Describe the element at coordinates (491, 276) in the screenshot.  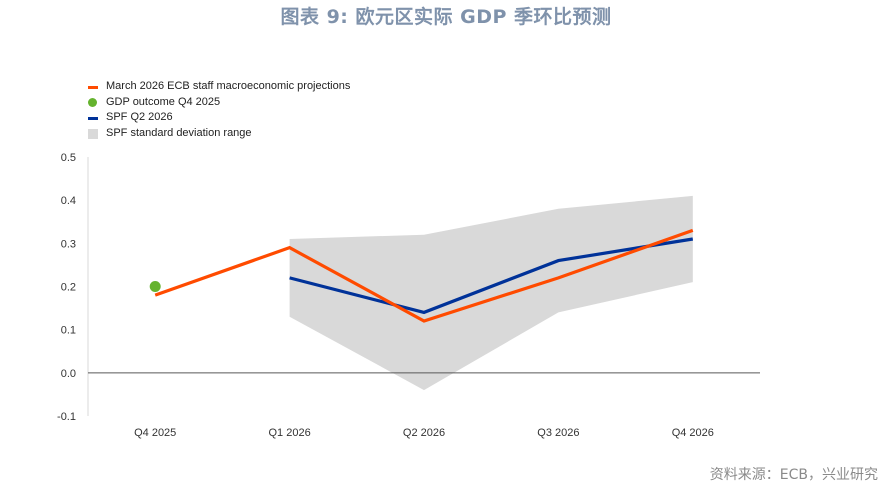
I see `spf-q2-2026-line` at that location.